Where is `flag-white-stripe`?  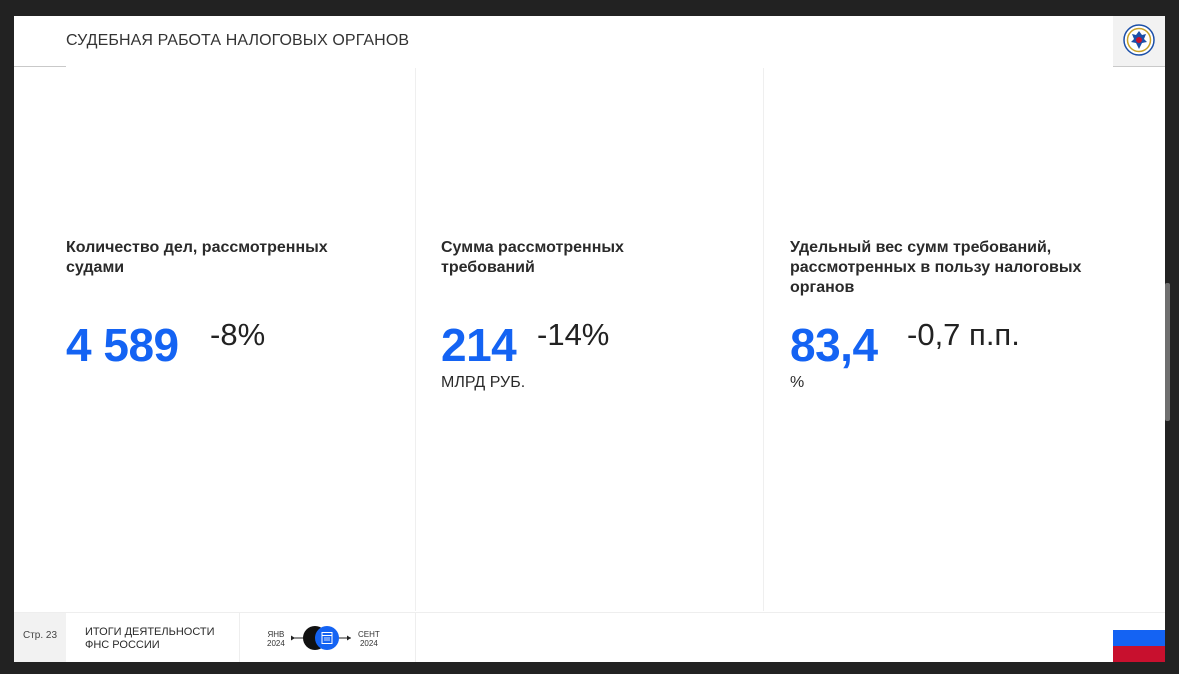 flag-white-stripe is located at coordinates (1139, 621).